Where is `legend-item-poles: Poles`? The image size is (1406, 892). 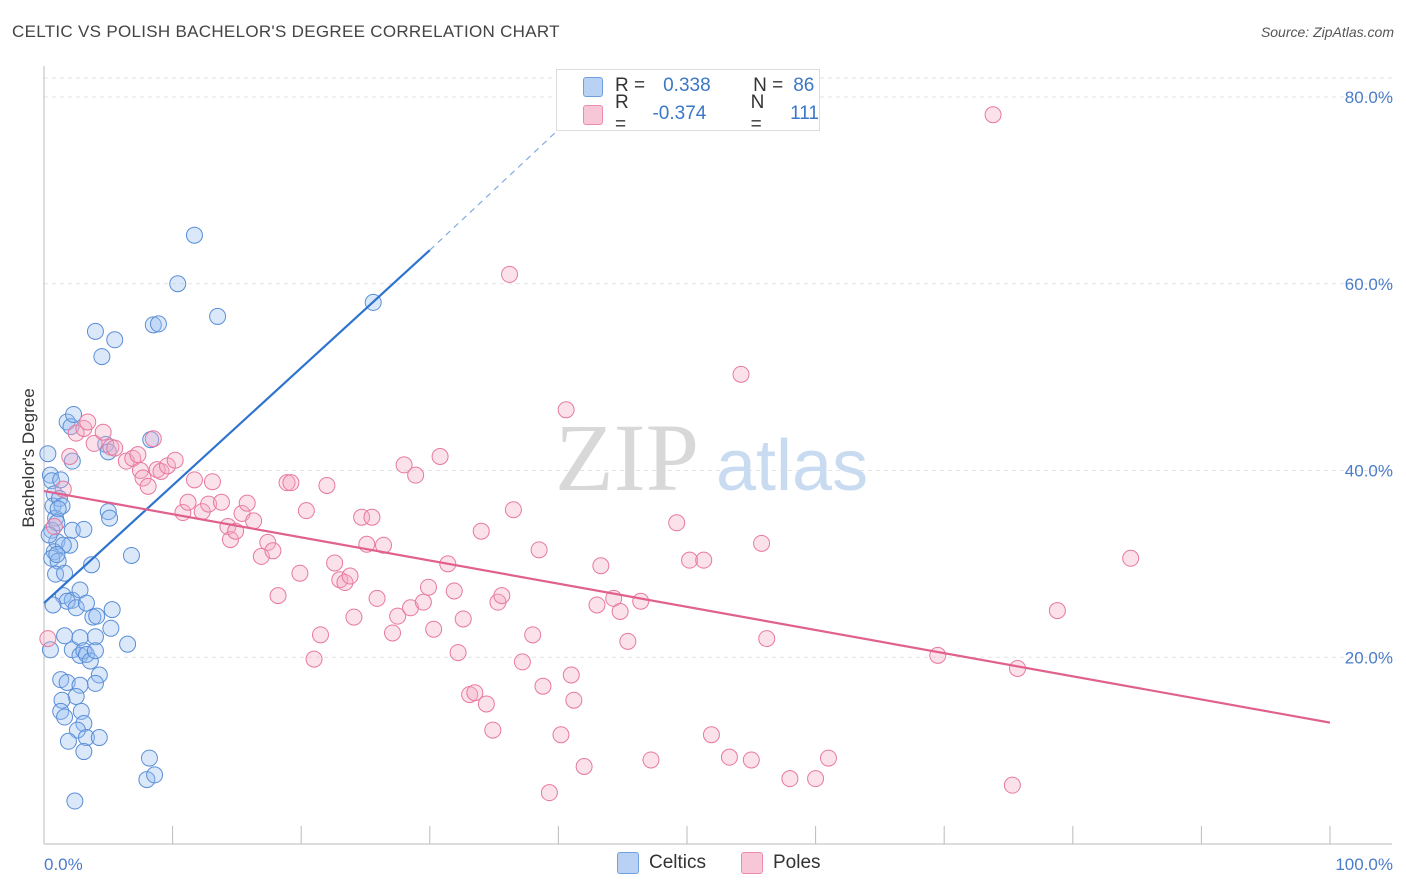 legend-item-poles: Poles is located at coordinates (781, 863).